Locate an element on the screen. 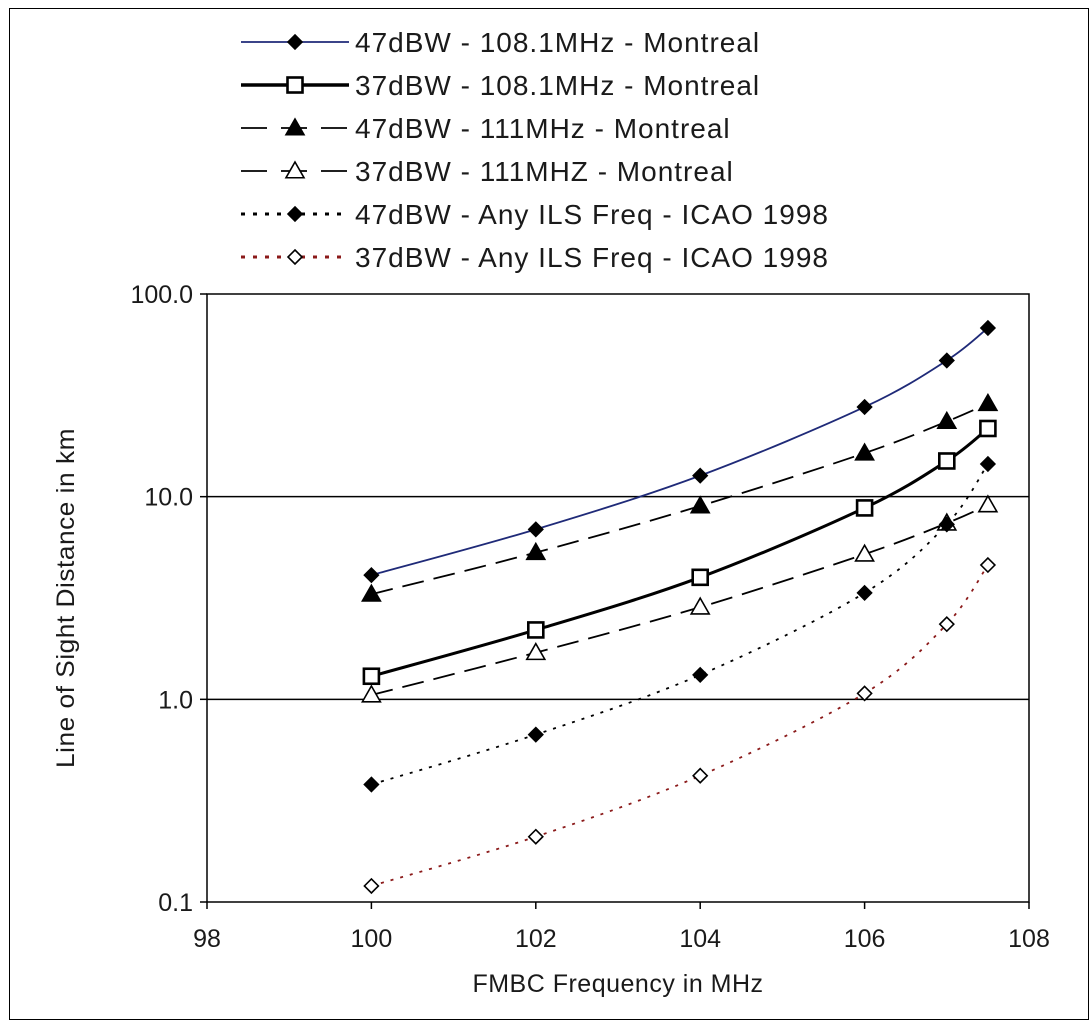  legend-label: 37dBW - Any ILS Freq - ICAO 1998 is located at coordinates (592, 257).